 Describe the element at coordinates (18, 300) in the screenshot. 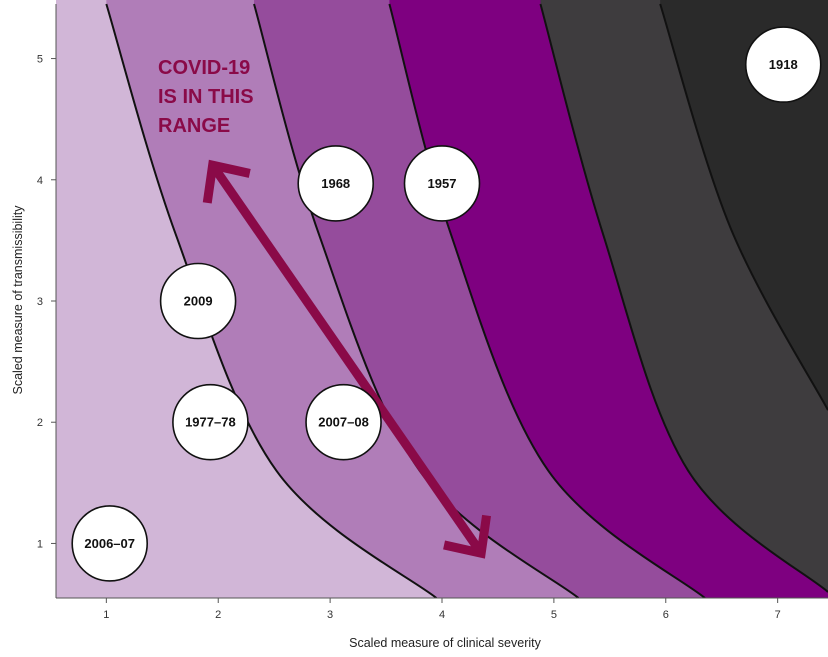

I see `y-axis-title: Scaled measure of transmissibility` at that location.